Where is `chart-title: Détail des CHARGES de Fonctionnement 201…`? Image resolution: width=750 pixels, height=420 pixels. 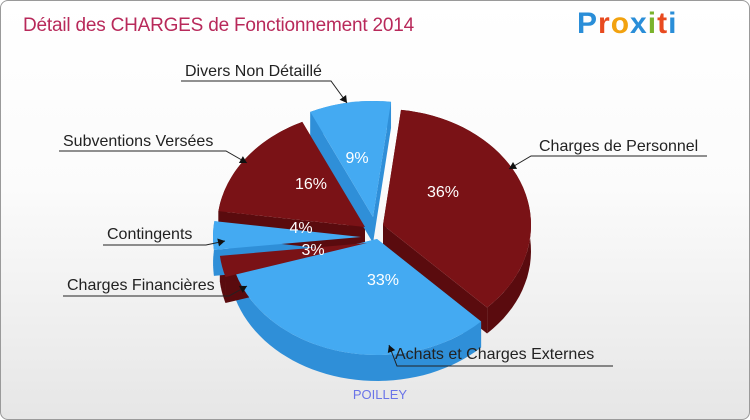 chart-title: Détail des CHARGES de Fonctionnement 201… is located at coordinates (219, 25).